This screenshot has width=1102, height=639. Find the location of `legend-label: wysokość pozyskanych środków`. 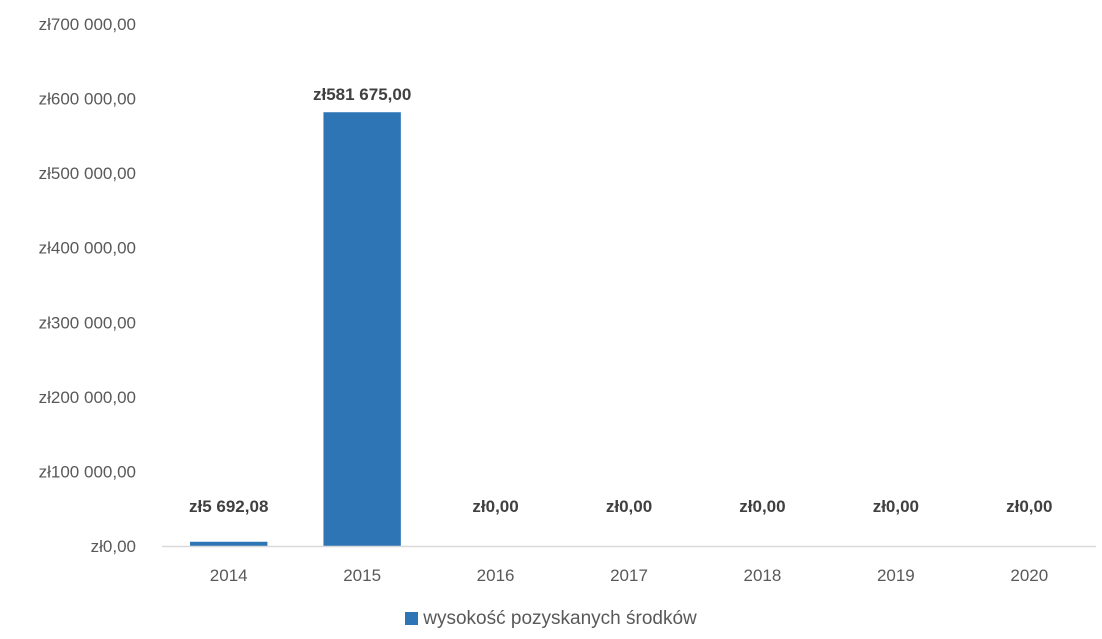

legend-label: wysokość pozyskanych środków is located at coordinates (560, 618).